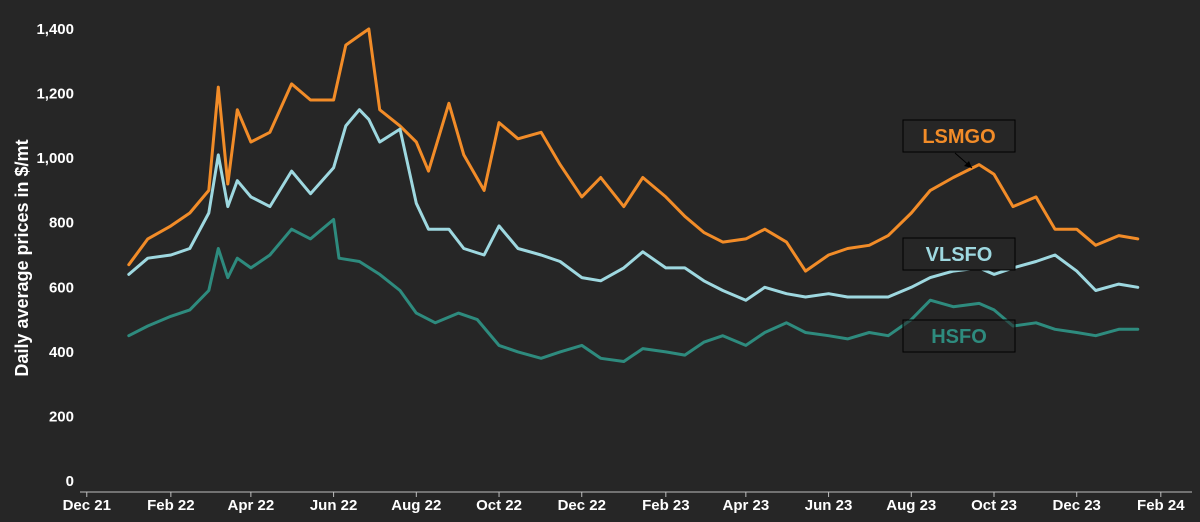 This screenshot has height=522, width=1200. What do you see at coordinates (55, 29) in the screenshot?
I see `y-tick-label: 1,400` at bounding box center [55, 29].